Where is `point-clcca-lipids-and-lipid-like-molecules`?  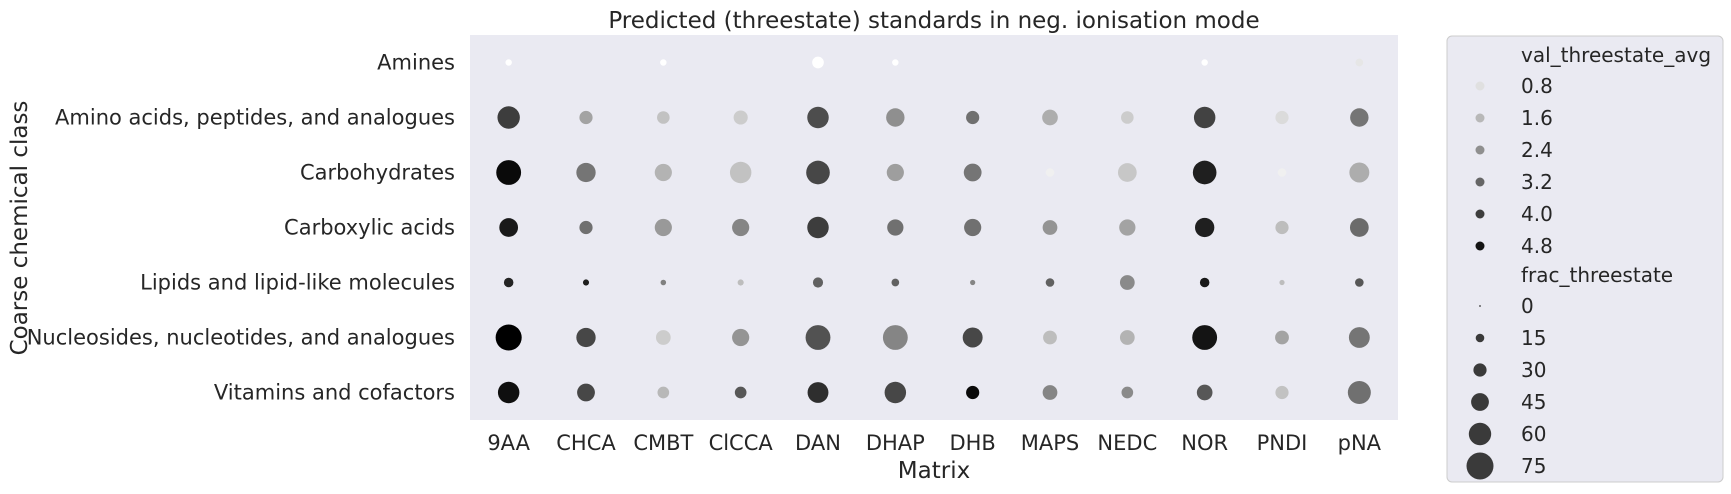
point-clcca-lipids-and-lipid-like-molecules is located at coordinates (740, 282).